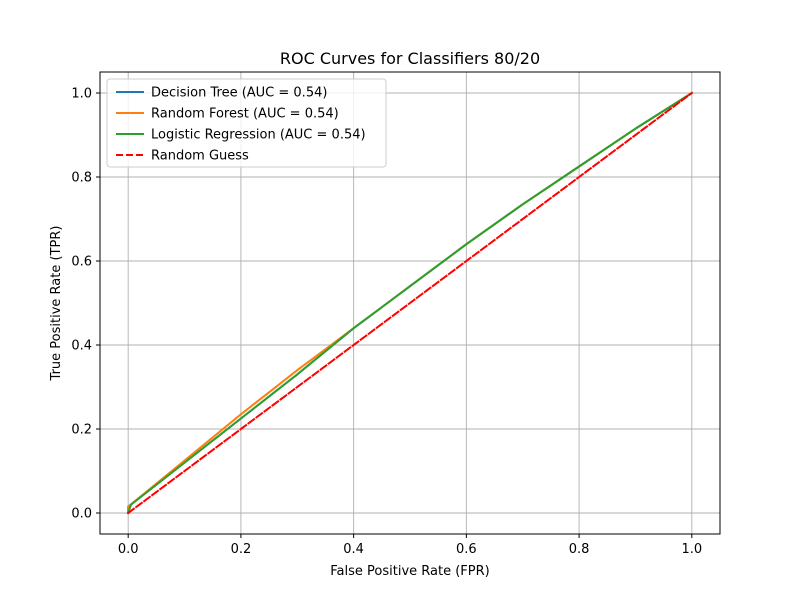  I want to click on legend-box, so click(246, 123).